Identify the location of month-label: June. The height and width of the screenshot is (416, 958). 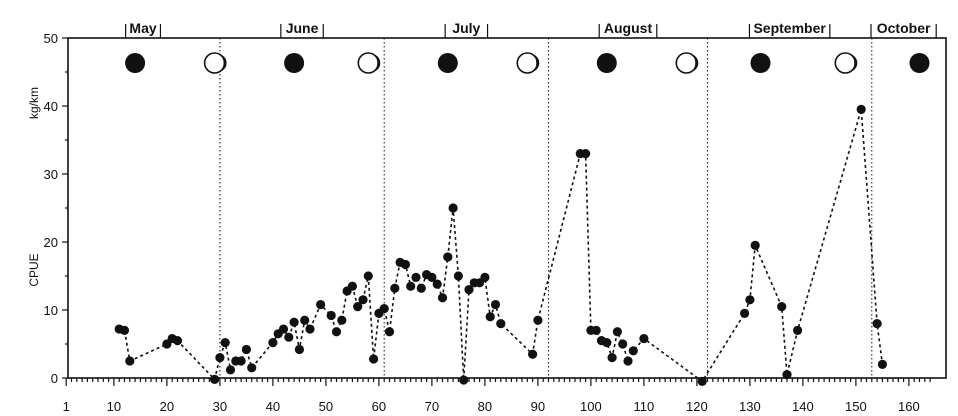
(302, 28).